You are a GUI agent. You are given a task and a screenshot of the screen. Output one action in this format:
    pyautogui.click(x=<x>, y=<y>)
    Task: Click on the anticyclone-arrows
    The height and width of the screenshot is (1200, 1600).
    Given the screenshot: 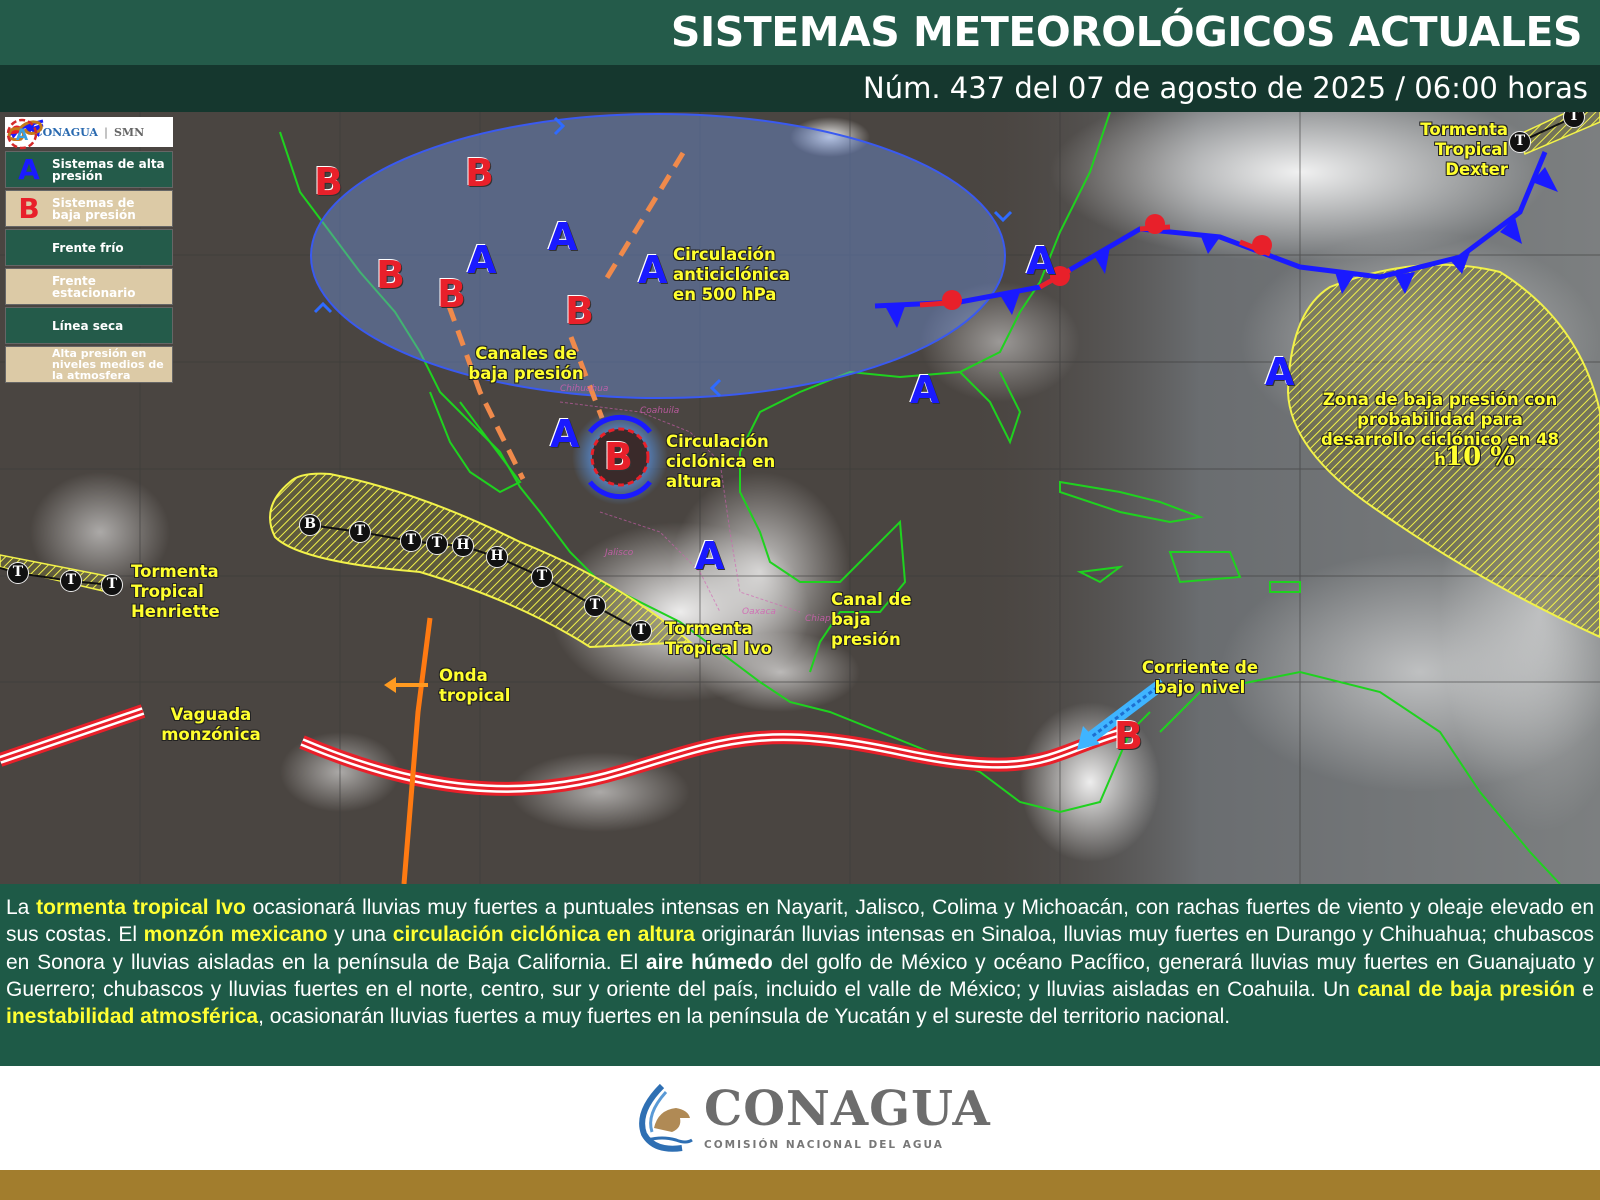 What is the action you would take?
    pyautogui.click(x=663, y=257)
    